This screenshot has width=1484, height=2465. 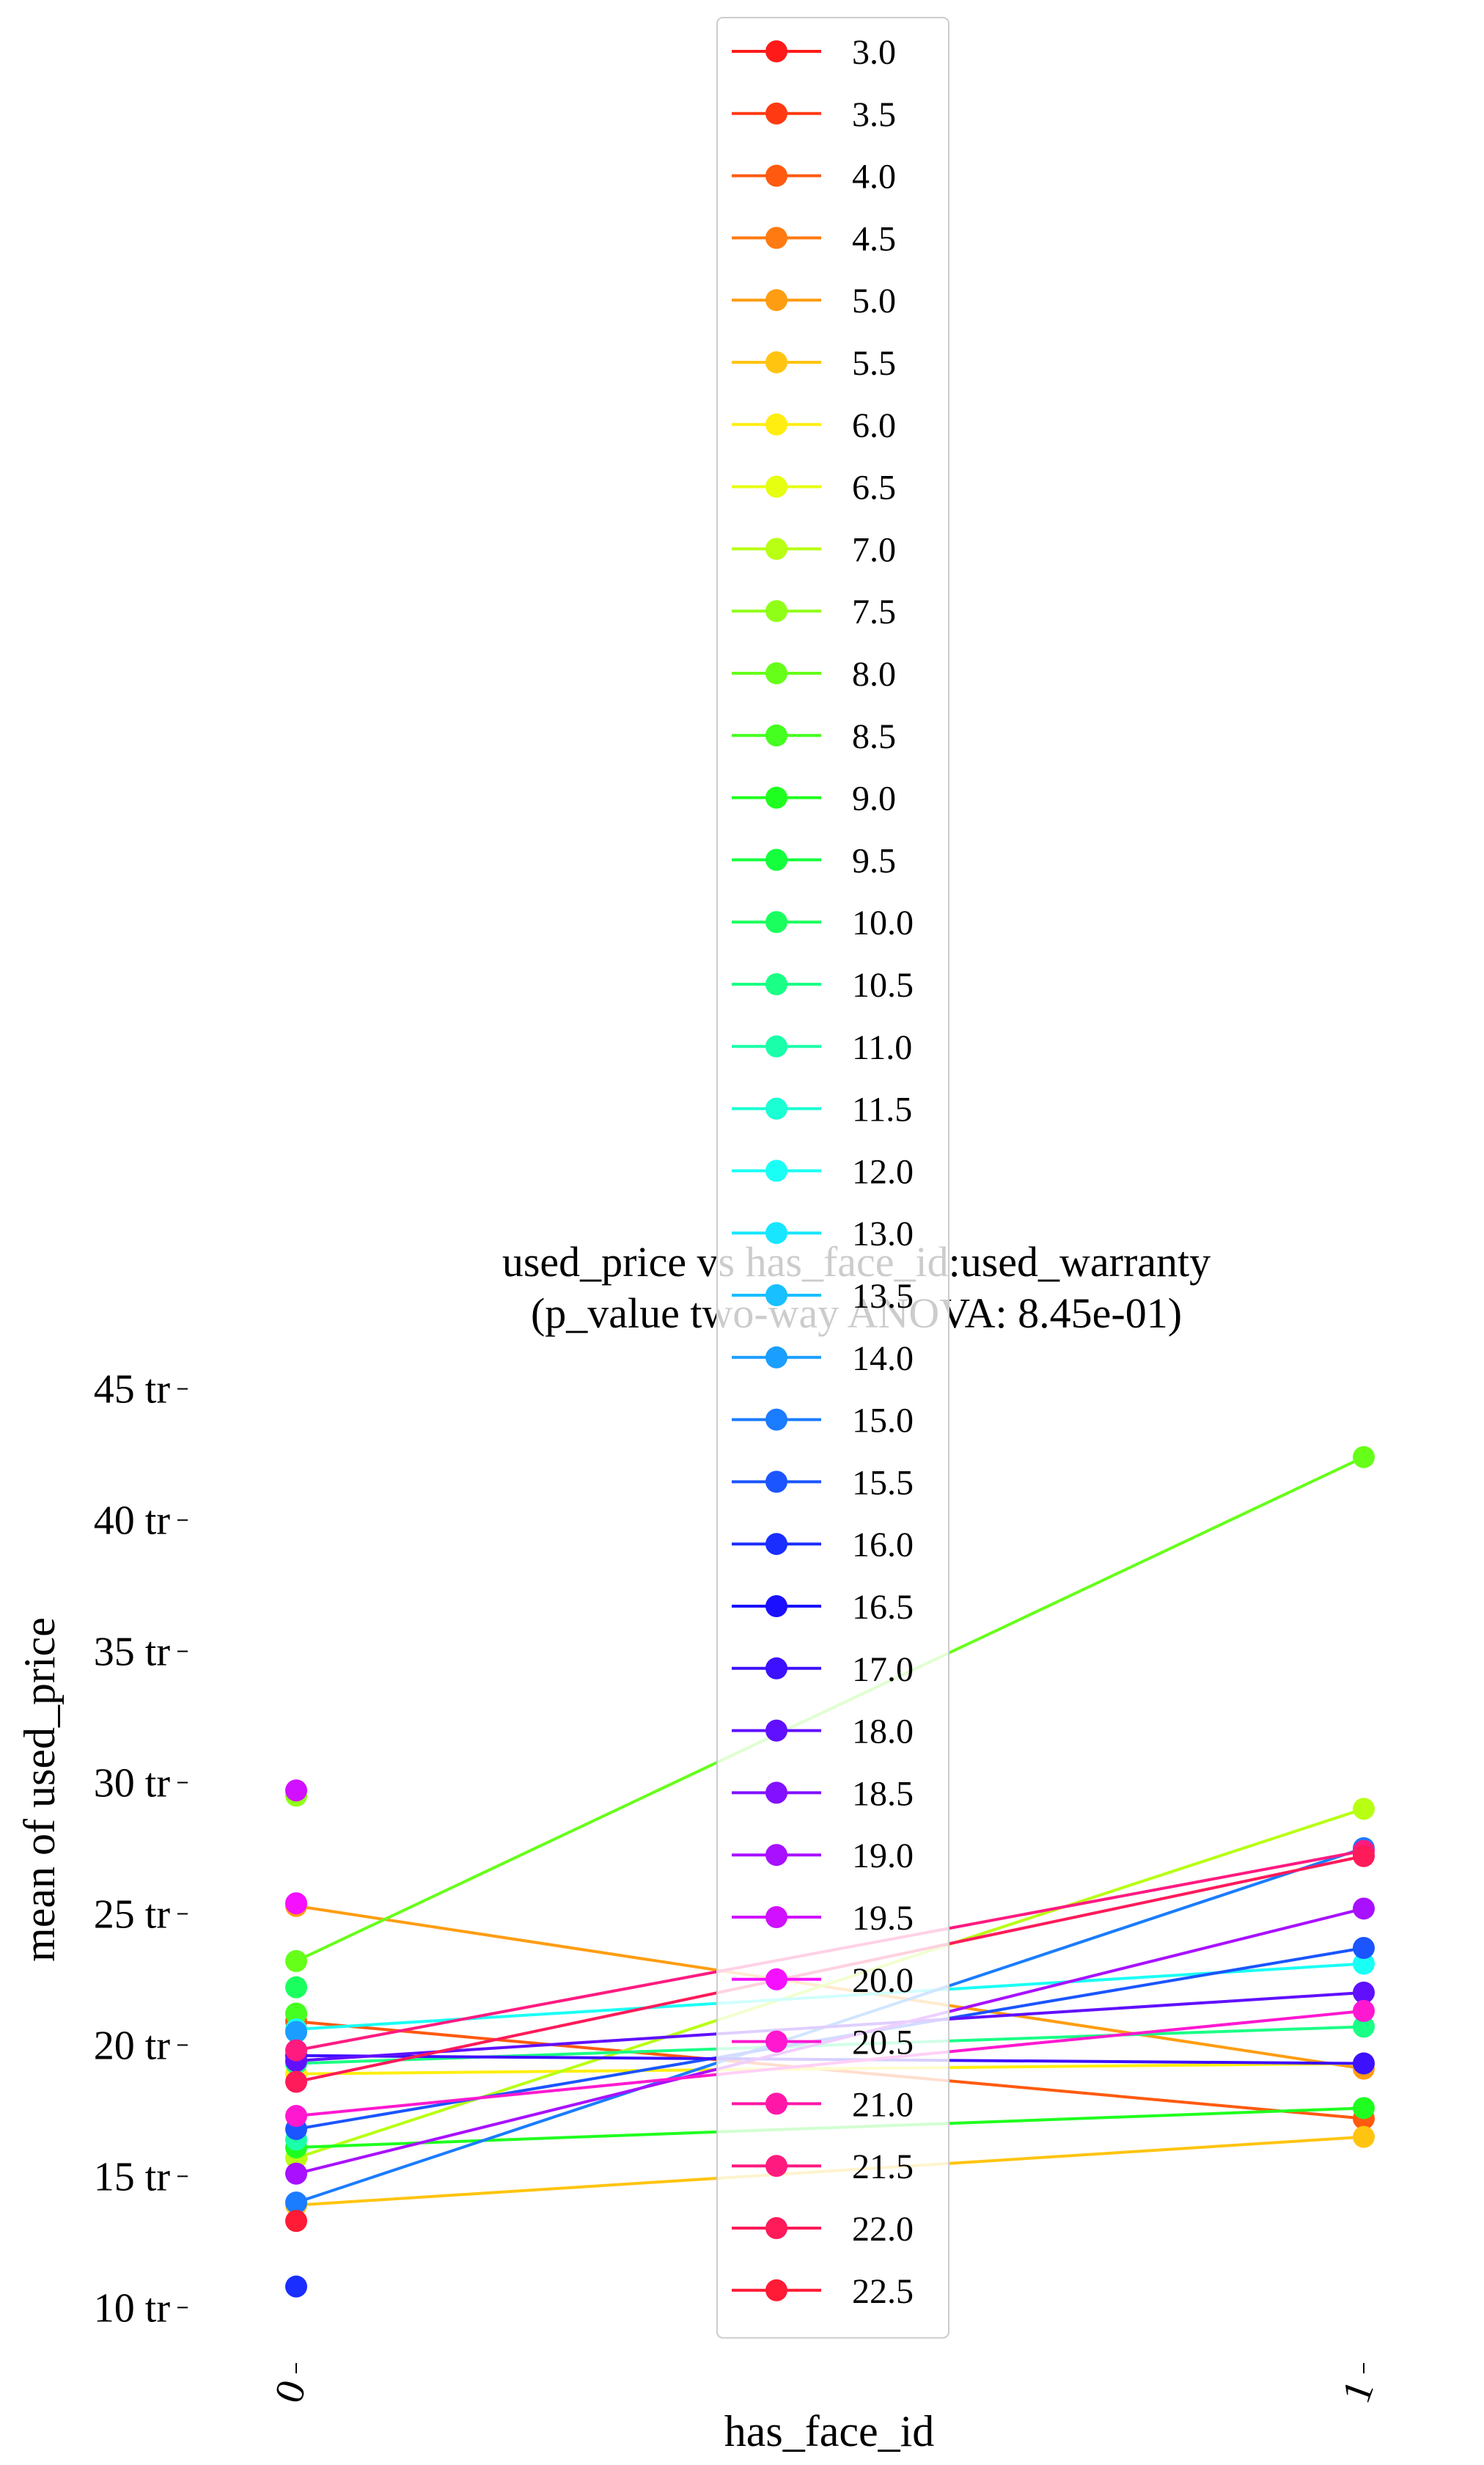 I want to click on legend-item: 13.5, so click(x=823, y=1296).